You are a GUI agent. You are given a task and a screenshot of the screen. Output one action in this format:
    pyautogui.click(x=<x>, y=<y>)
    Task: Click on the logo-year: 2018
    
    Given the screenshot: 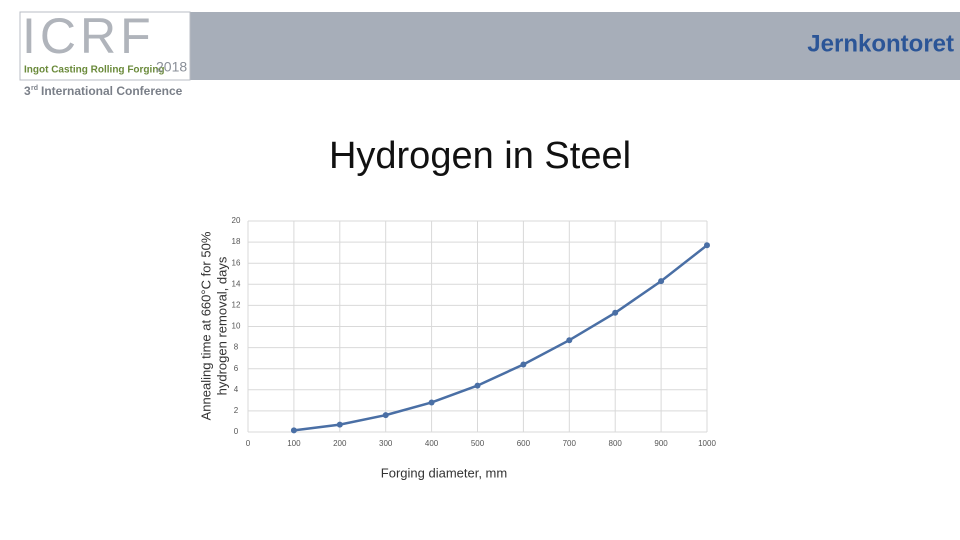 What is the action you would take?
    pyautogui.click(x=171, y=67)
    